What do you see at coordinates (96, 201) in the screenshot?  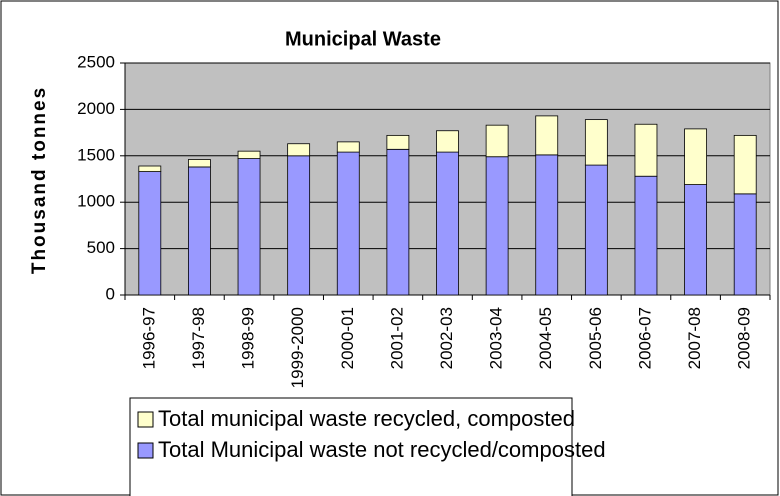 I see `y-tick-label: 1000` at bounding box center [96, 201].